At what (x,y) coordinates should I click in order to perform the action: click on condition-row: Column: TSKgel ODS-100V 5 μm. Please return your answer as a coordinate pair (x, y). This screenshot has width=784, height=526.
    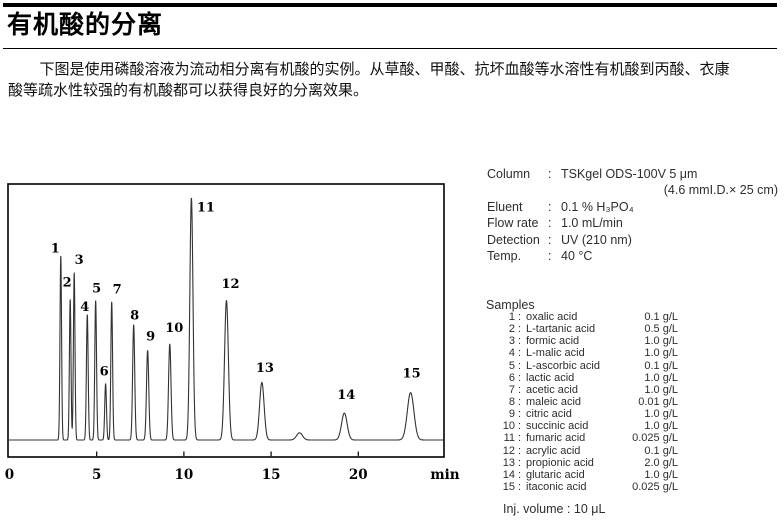
    Looking at the image, I should click on (632, 174).